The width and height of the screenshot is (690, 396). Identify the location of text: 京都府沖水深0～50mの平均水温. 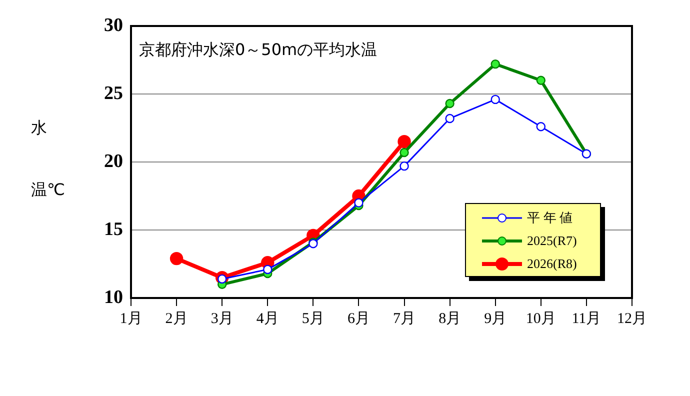
(258, 50).